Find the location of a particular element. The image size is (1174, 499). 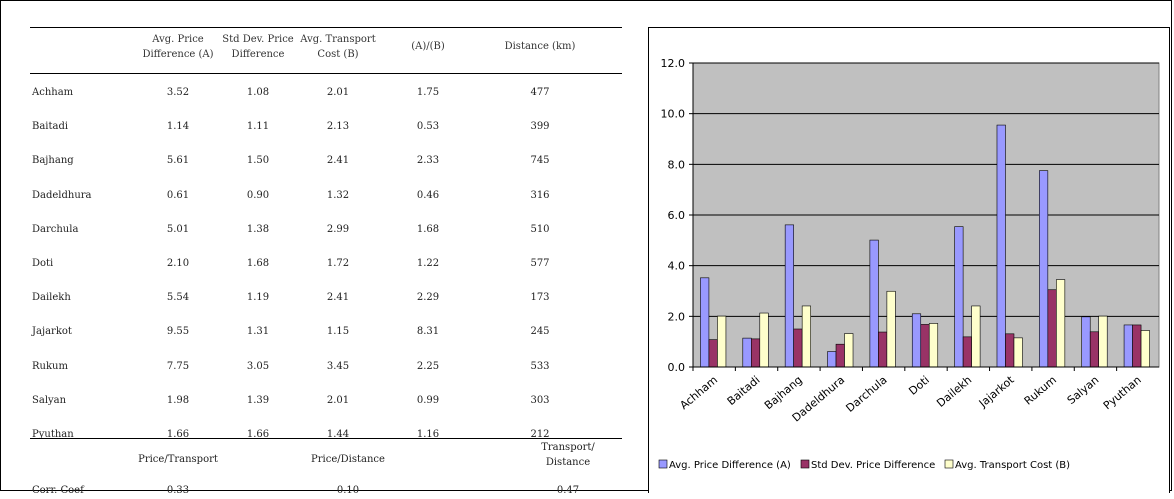

table-cell: 1.44 is located at coordinates (338, 434).